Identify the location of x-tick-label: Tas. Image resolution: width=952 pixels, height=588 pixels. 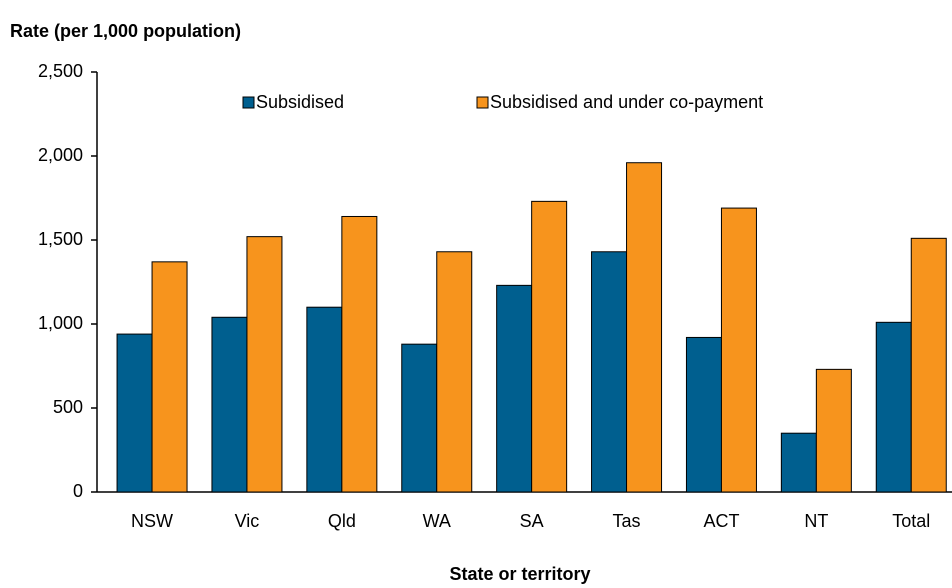
(627, 521).